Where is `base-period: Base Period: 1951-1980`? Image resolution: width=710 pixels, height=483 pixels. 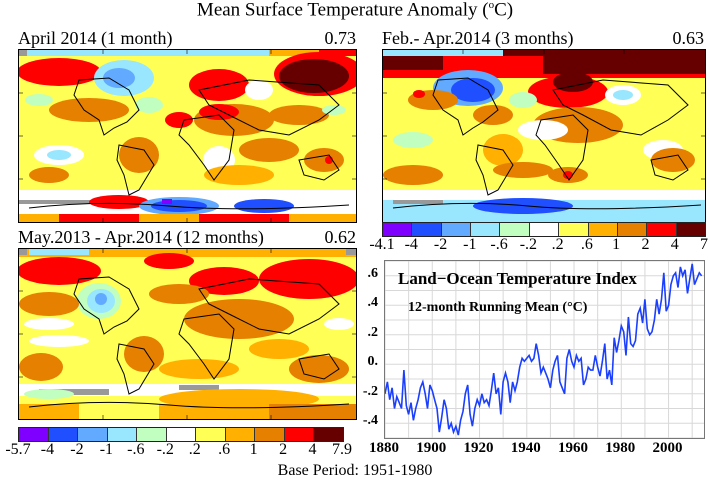
base-period: Base Period: 1951-1980 is located at coordinates (355, 470).